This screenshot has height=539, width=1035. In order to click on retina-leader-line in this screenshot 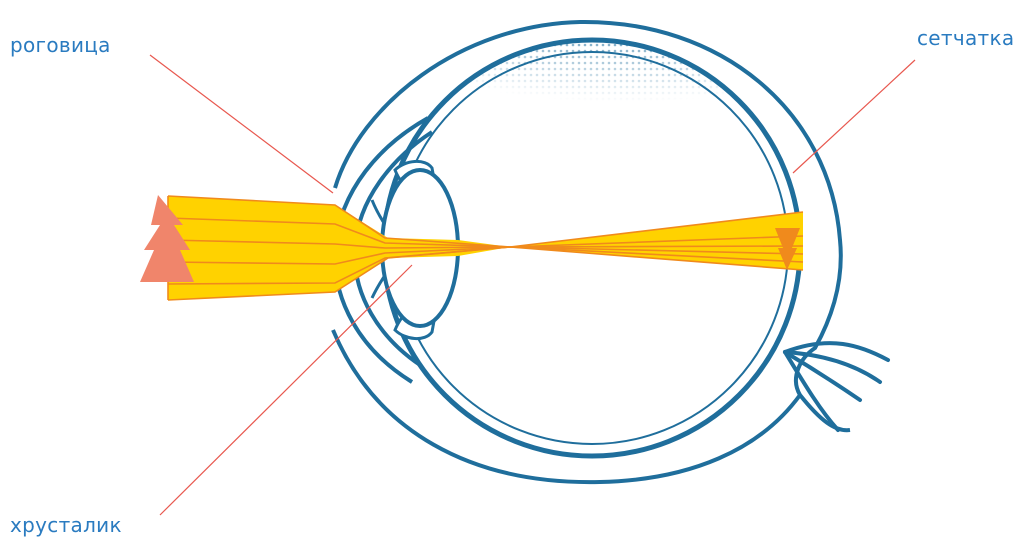, I will do `click(854, 116)`.